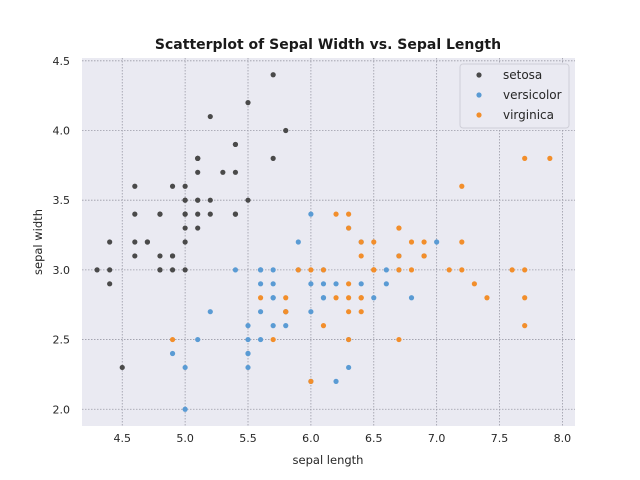 Image resolution: width=640 pixels, height=480 pixels. What do you see at coordinates (311, 438) in the screenshot?
I see `x-tick-label: 6.0` at bounding box center [311, 438].